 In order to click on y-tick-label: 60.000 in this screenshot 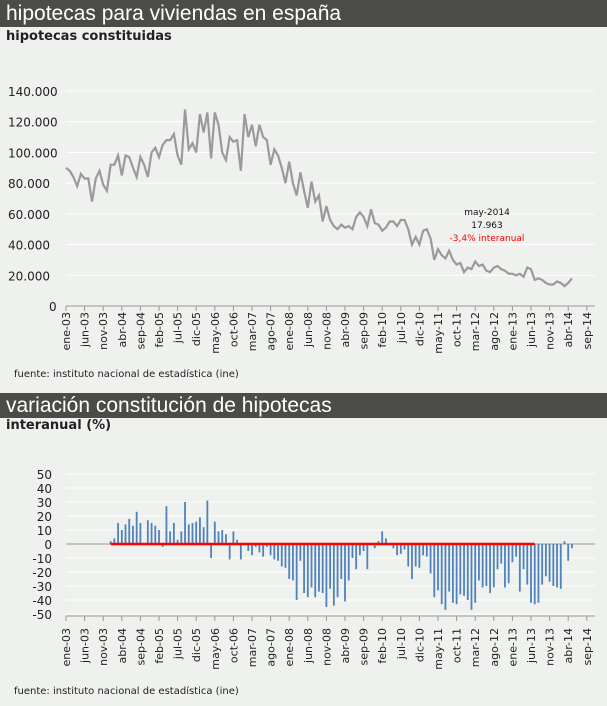, I will do `click(29, 215)`.